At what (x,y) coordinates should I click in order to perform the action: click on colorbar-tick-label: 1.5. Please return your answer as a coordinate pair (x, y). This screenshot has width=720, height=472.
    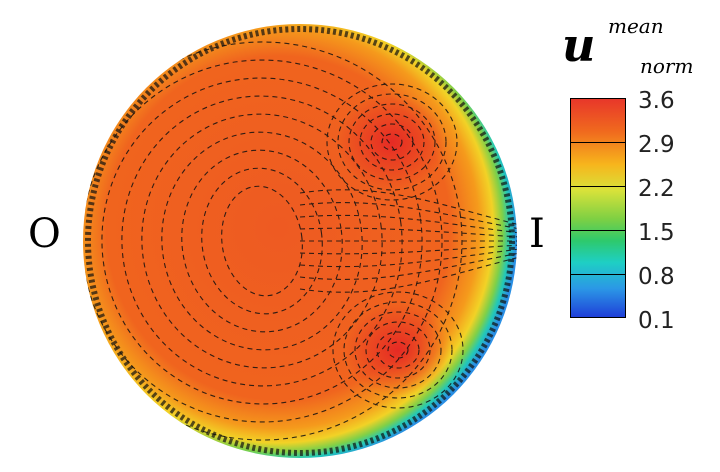
    Looking at the image, I should click on (656, 233).